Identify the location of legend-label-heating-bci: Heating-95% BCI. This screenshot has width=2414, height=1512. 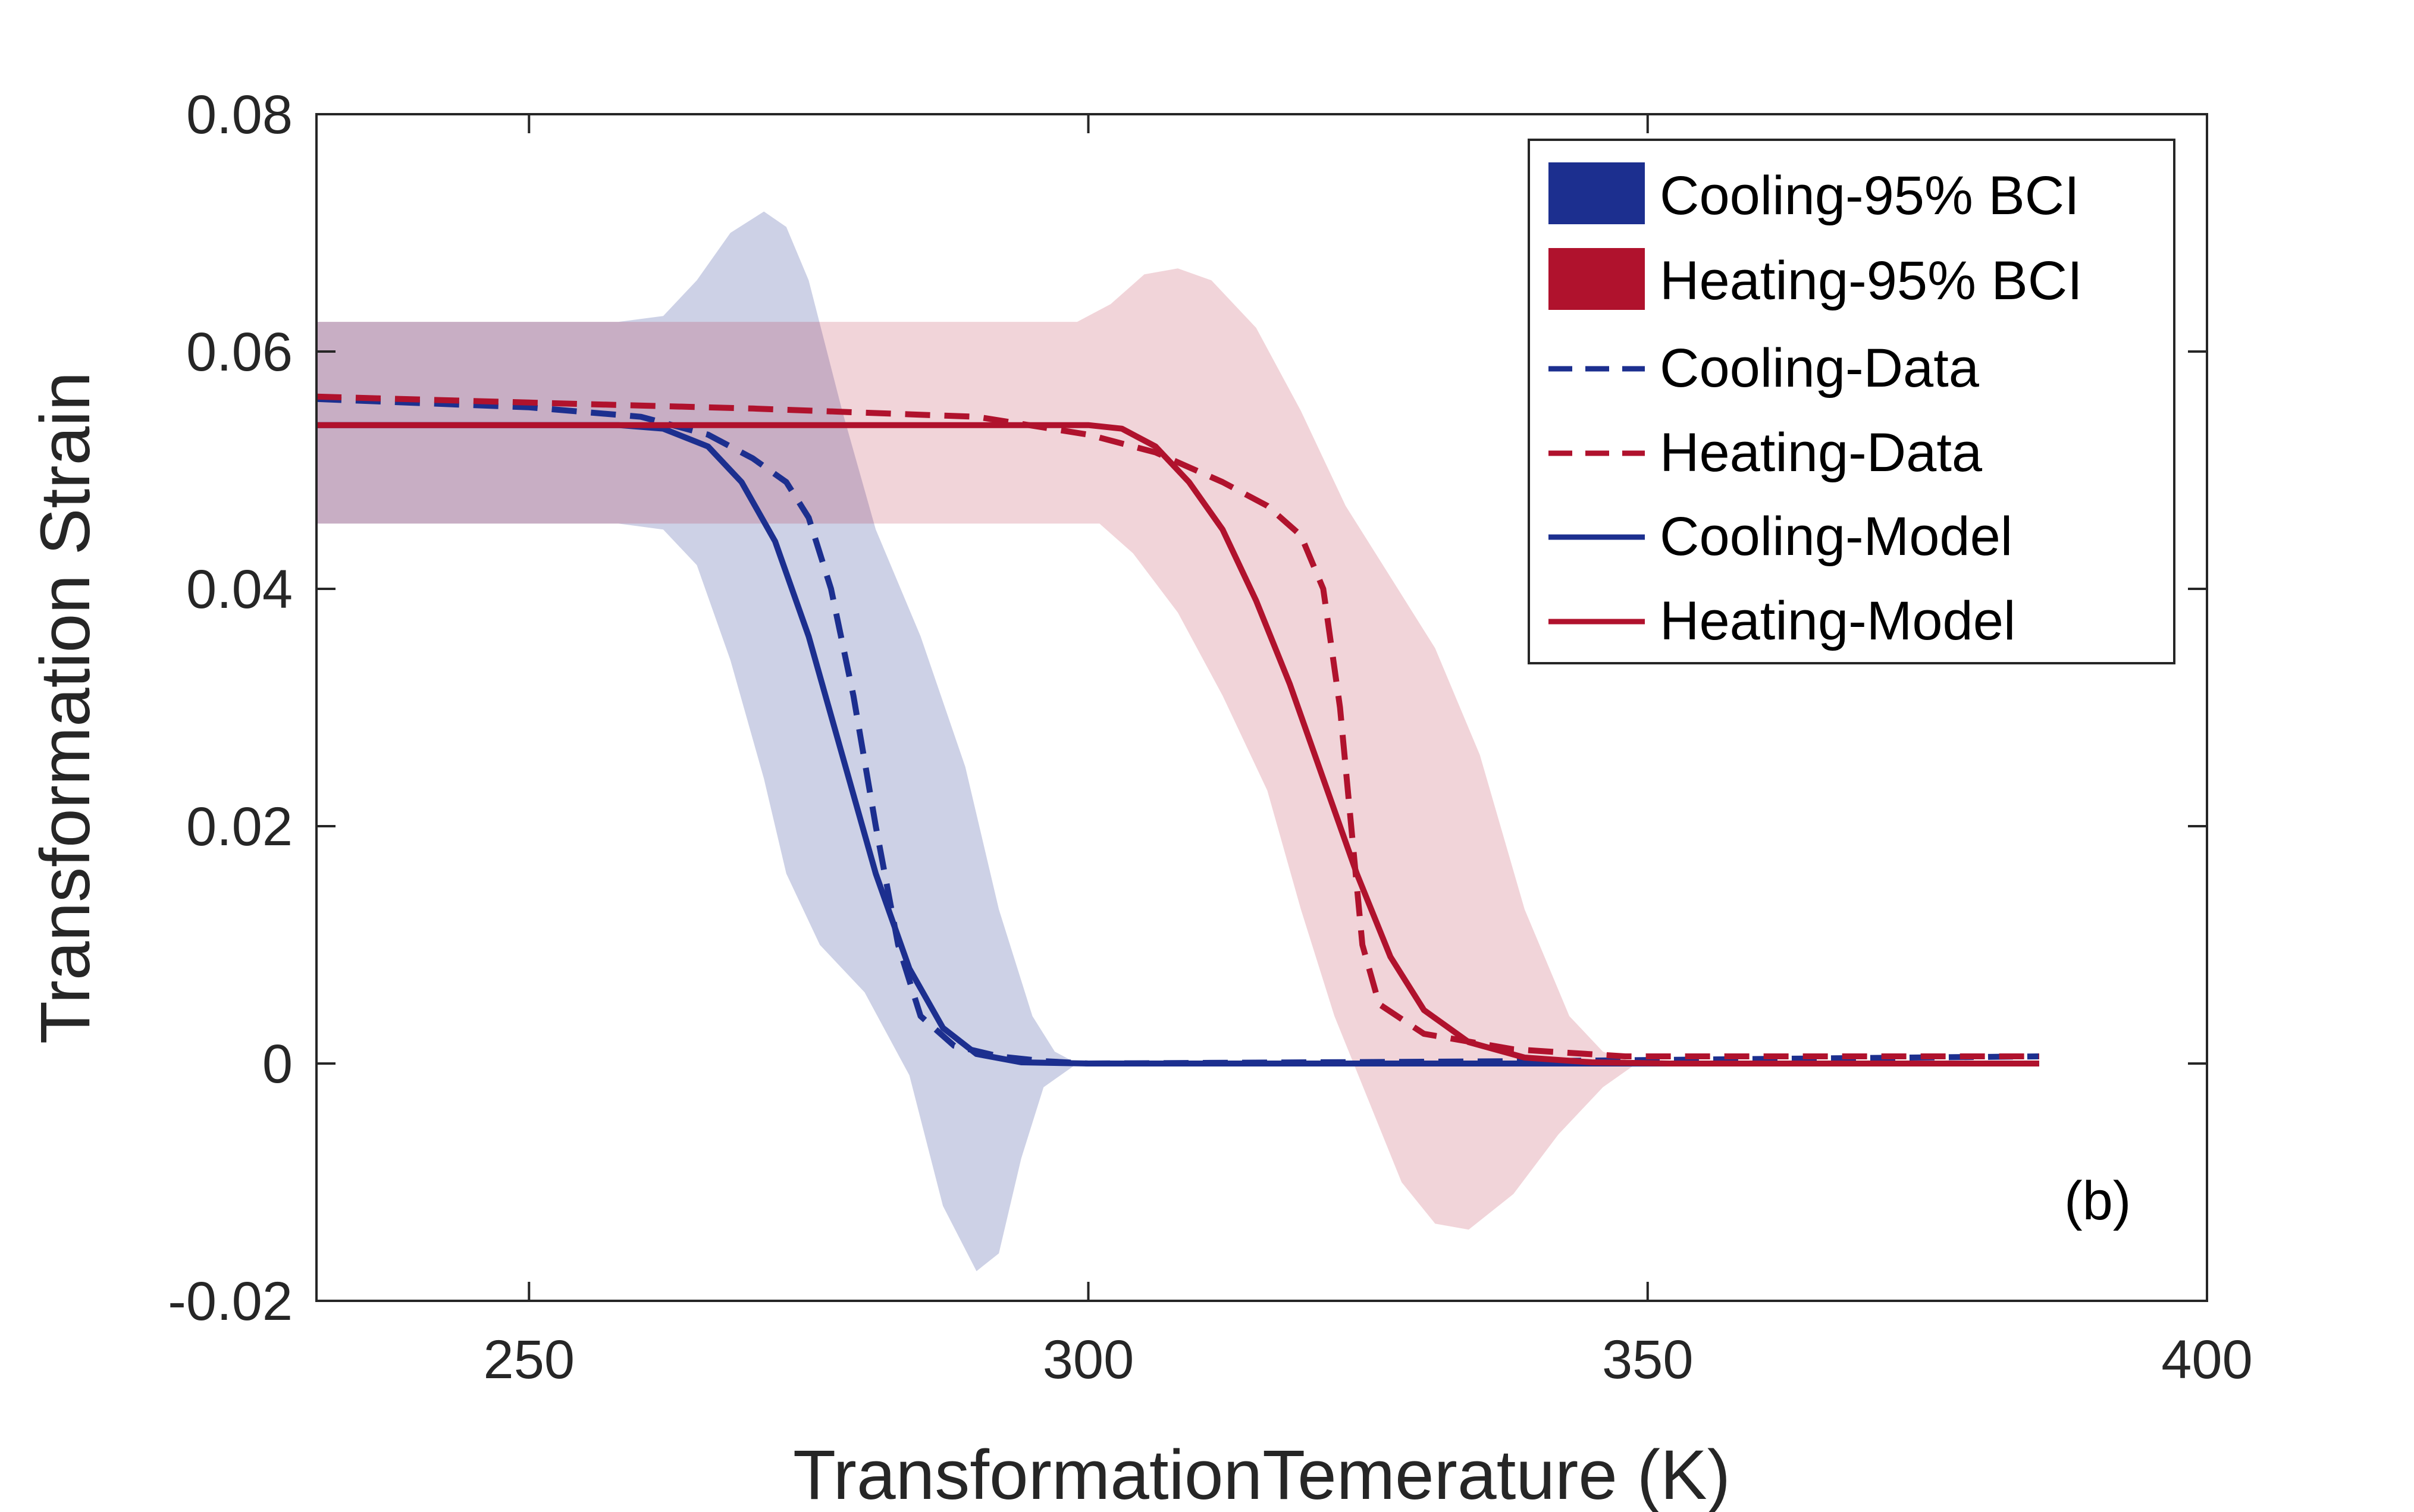
(1872, 280).